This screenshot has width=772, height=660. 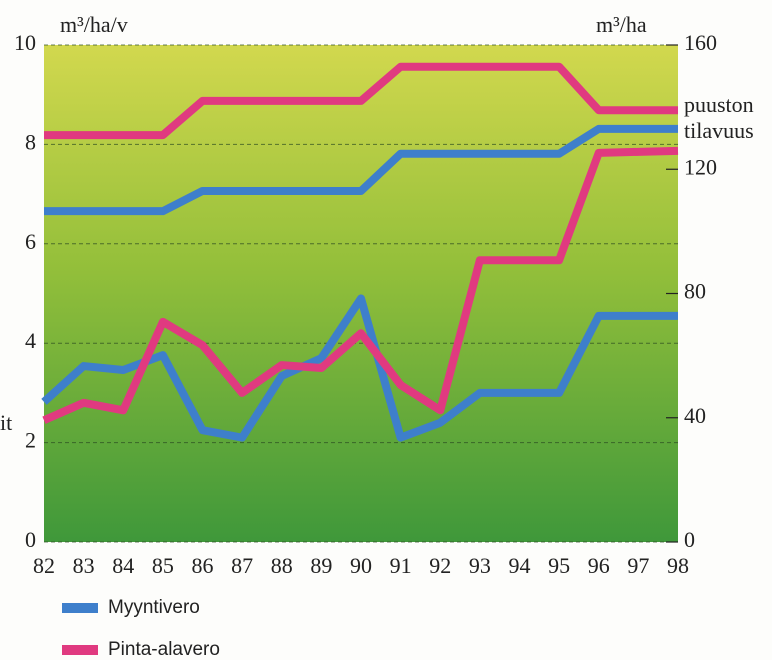 What do you see at coordinates (321, 565) in the screenshot?
I see `x-tick-label: 89` at bounding box center [321, 565].